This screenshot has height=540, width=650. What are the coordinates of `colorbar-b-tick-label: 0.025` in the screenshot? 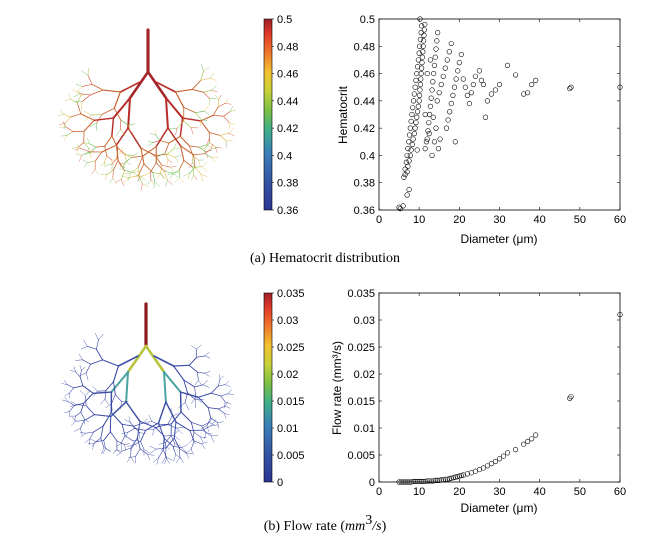 It's located at (291, 348).